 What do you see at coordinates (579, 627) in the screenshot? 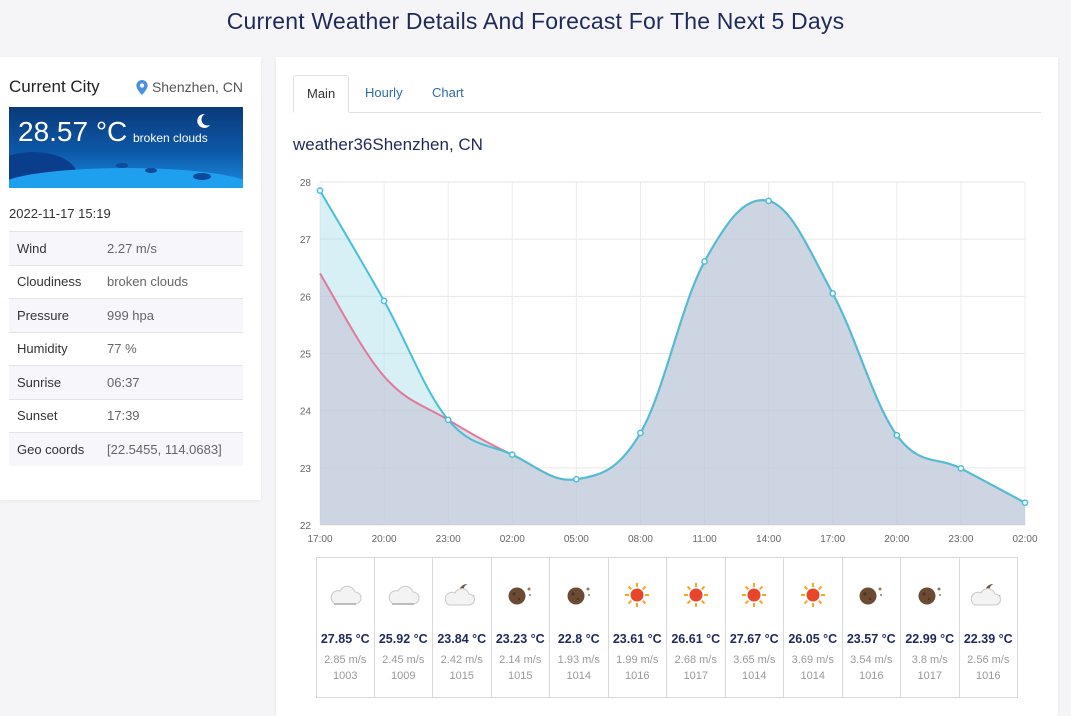
I see `forecast-item: 22.8 °C 1.93 m/s 1014` at bounding box center [579, 627].